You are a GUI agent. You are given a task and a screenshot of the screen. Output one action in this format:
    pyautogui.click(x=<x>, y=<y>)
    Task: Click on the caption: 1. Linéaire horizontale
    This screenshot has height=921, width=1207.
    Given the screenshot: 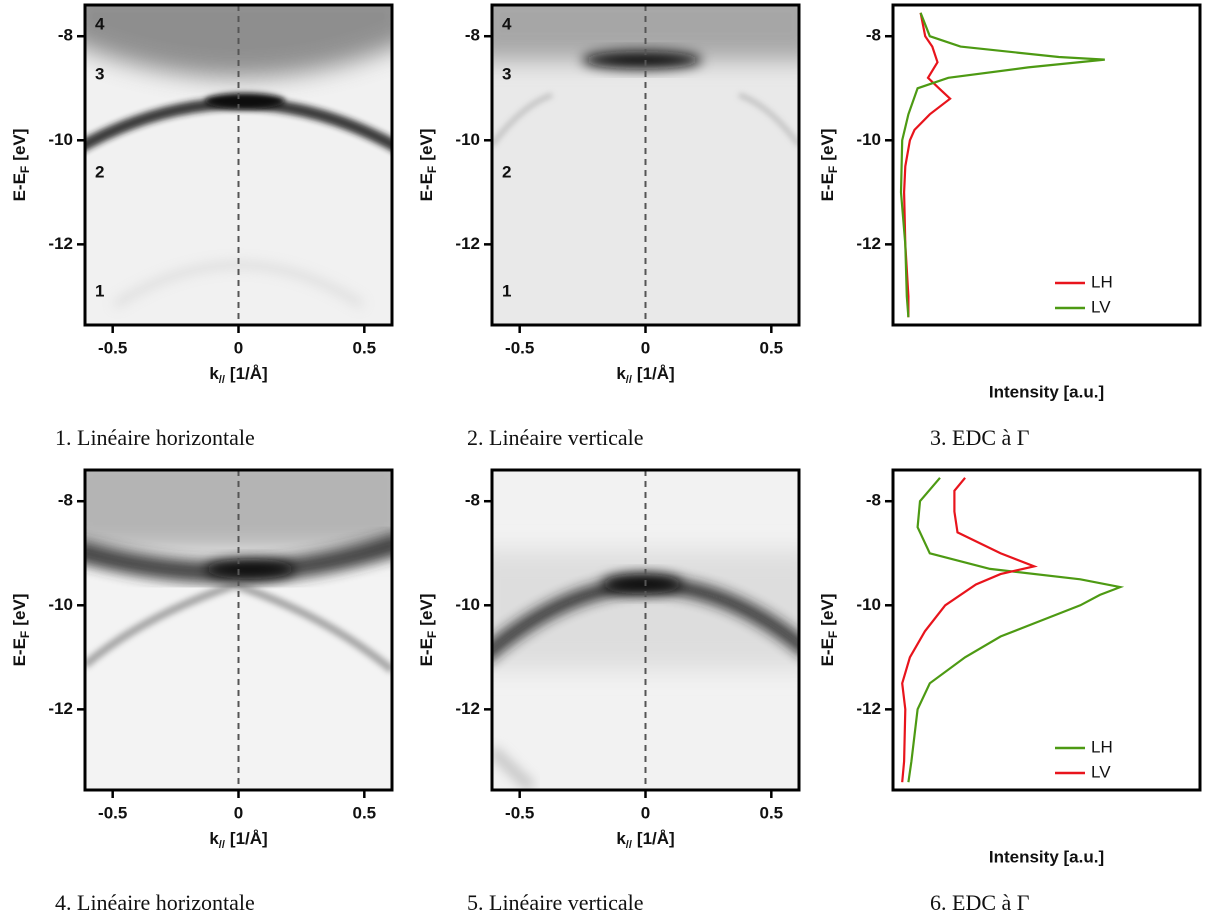 What is the action you would take?
    pyautogui.click(x=155, y=437)
    